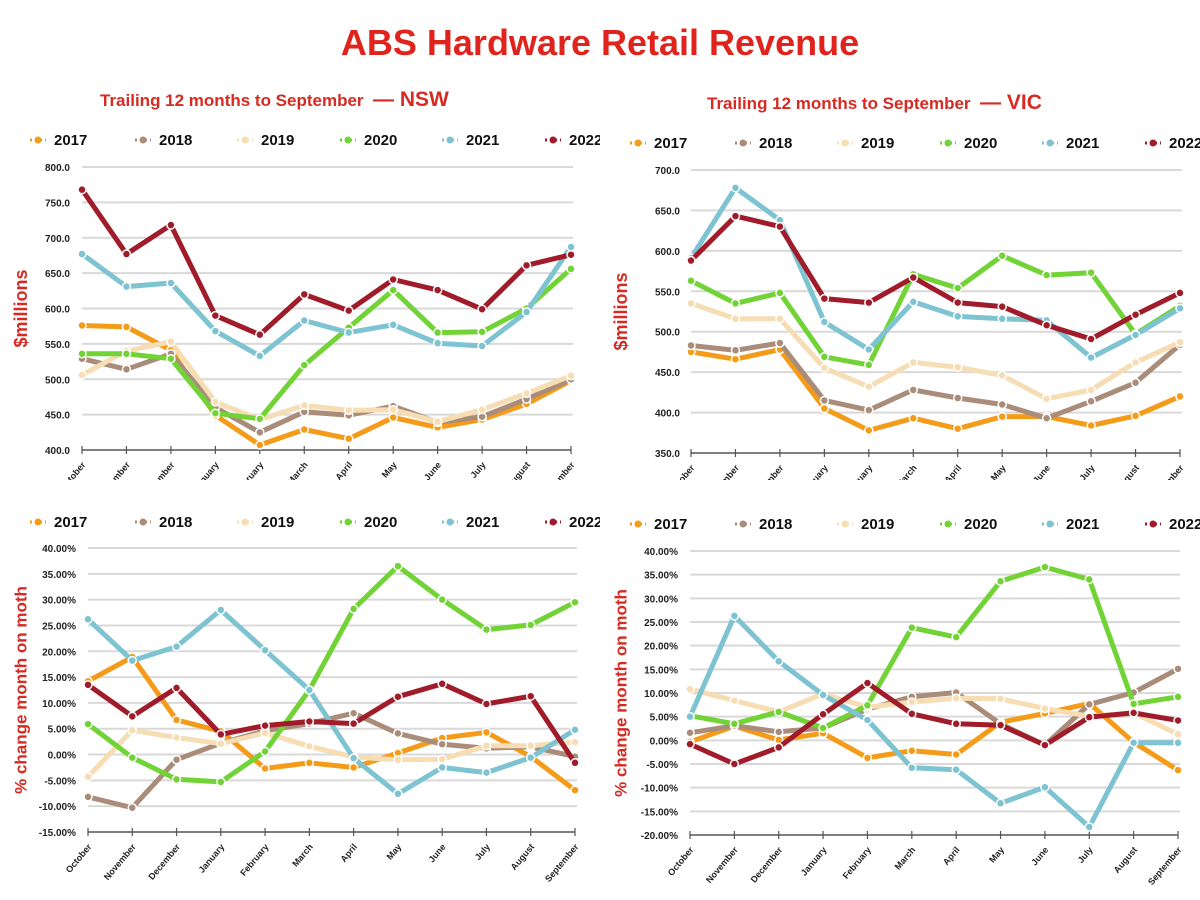 This screenshot has height=900, width=1200. I want to click on legend-marker-2022, so click(1153, 143).